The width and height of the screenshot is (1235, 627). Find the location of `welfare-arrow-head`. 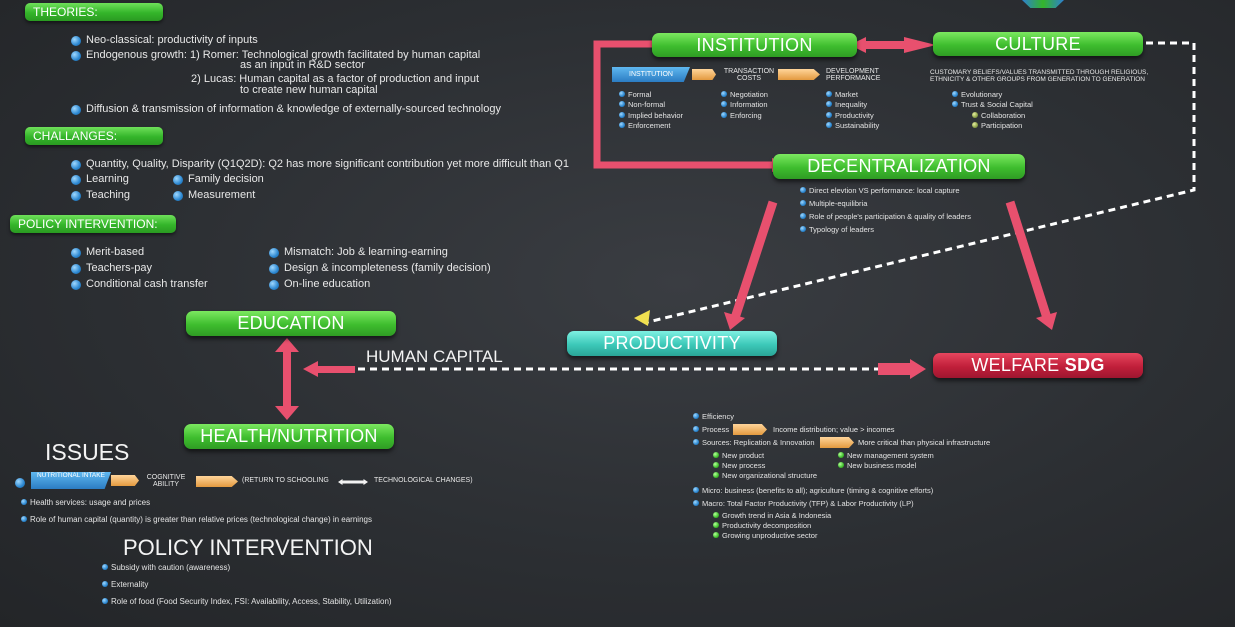

welfare-arrow-head is located at coordinates (902, 369).